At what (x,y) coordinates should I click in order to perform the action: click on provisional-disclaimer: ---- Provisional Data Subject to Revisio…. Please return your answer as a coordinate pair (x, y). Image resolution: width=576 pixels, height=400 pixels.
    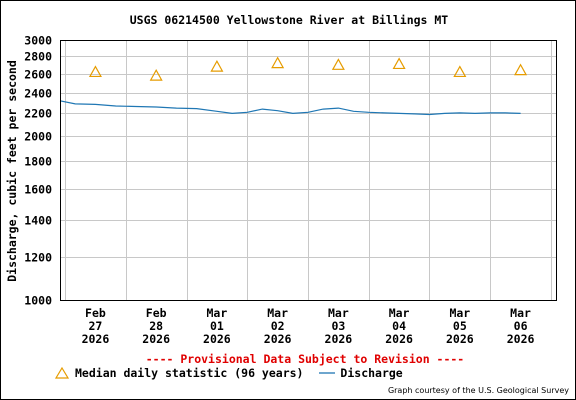
    Looking at the image, I should click on (305, 359).